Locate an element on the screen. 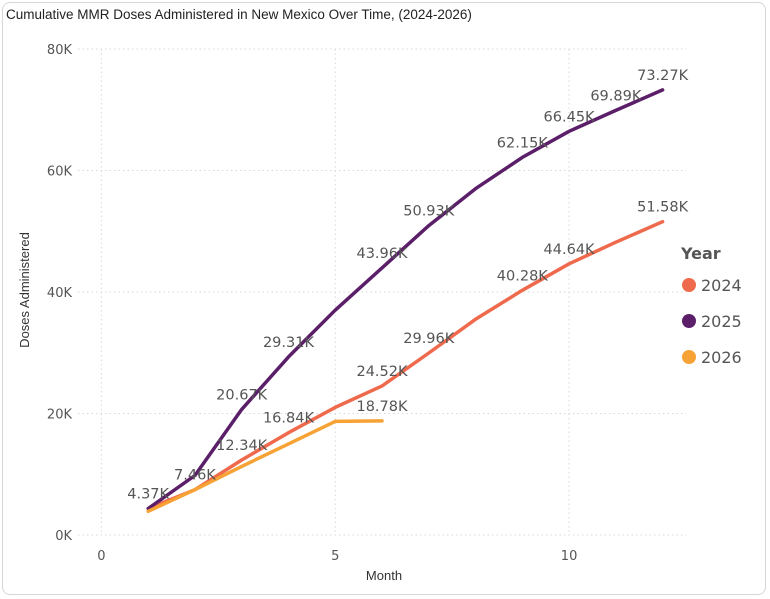  legend-marker-2025 is located at coordinates (689, 321).